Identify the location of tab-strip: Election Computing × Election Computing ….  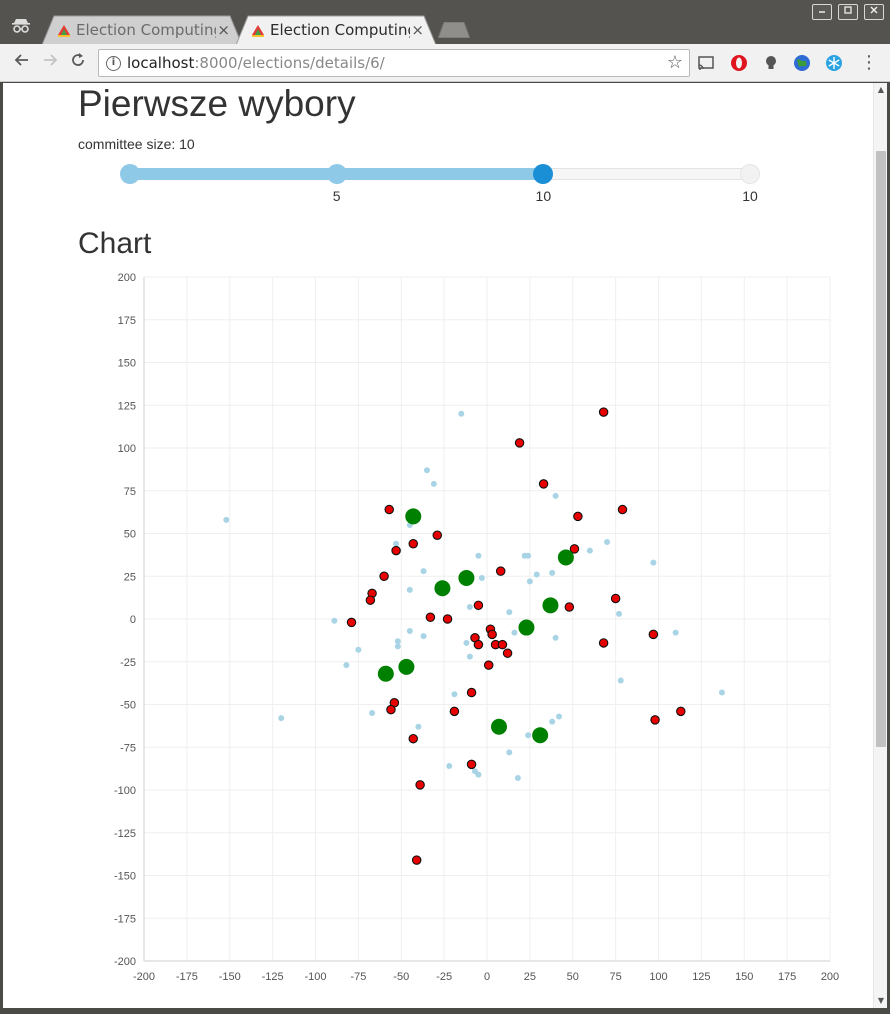
(445, 22).